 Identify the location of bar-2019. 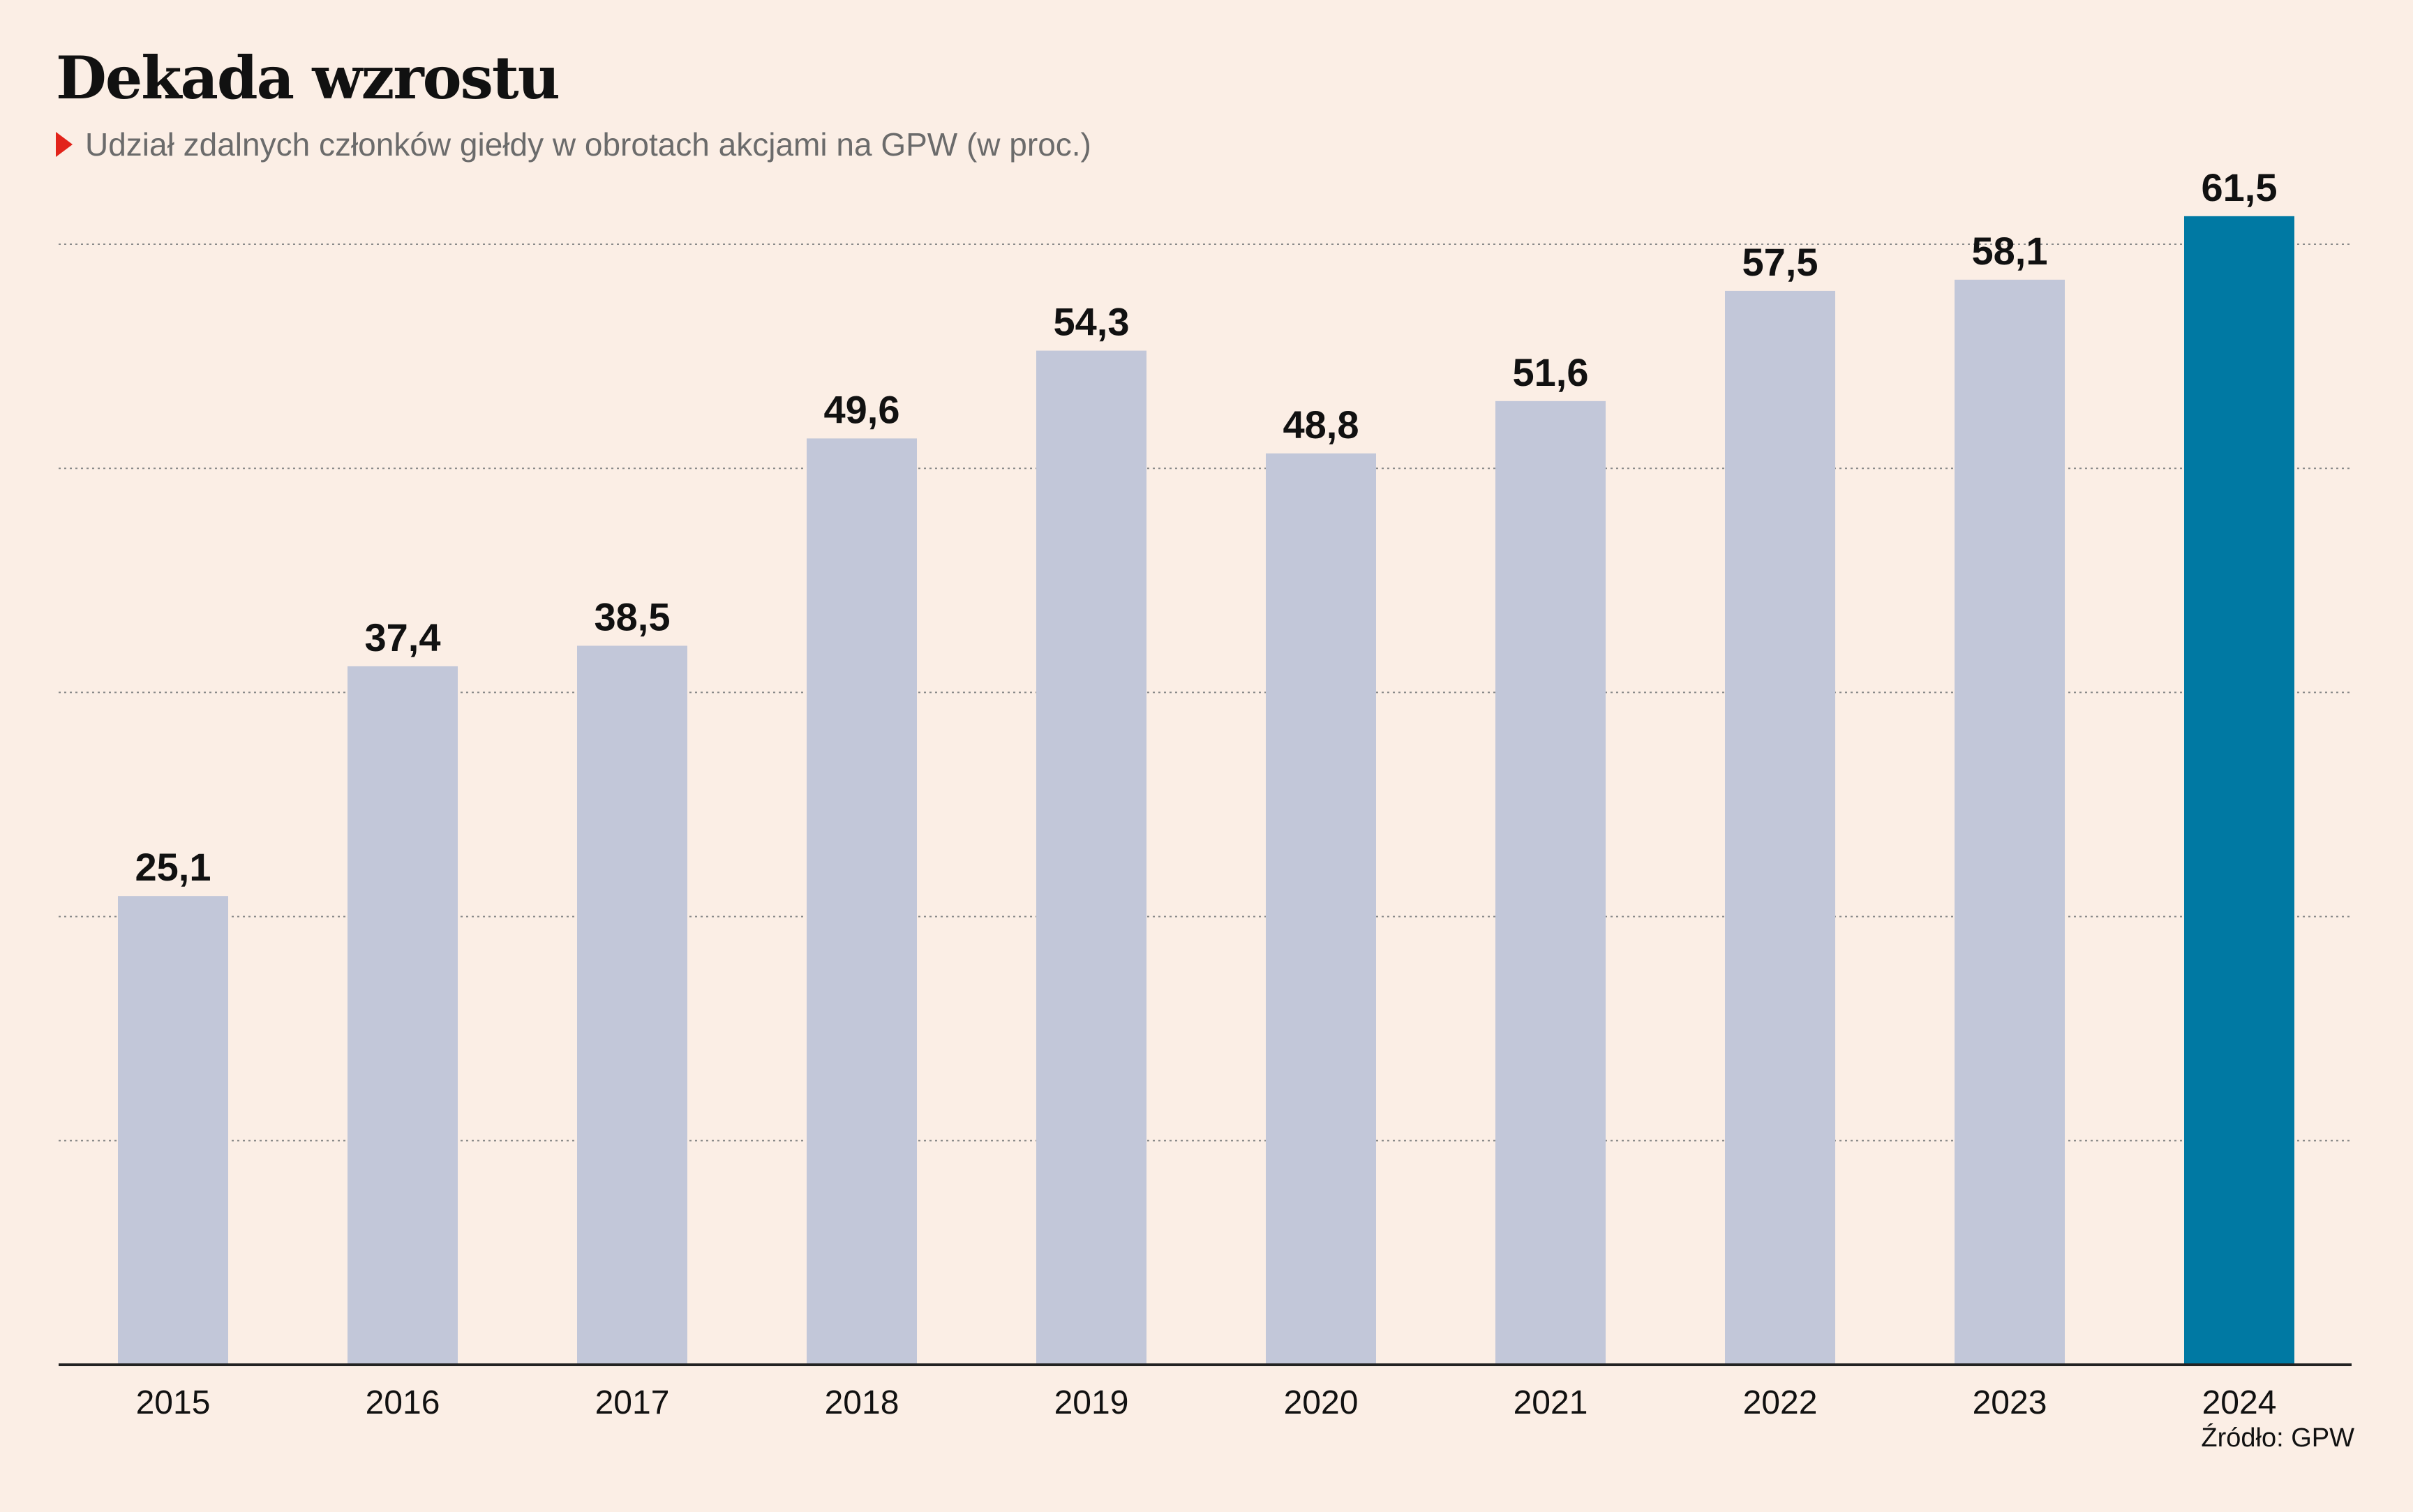
(1091, 857).